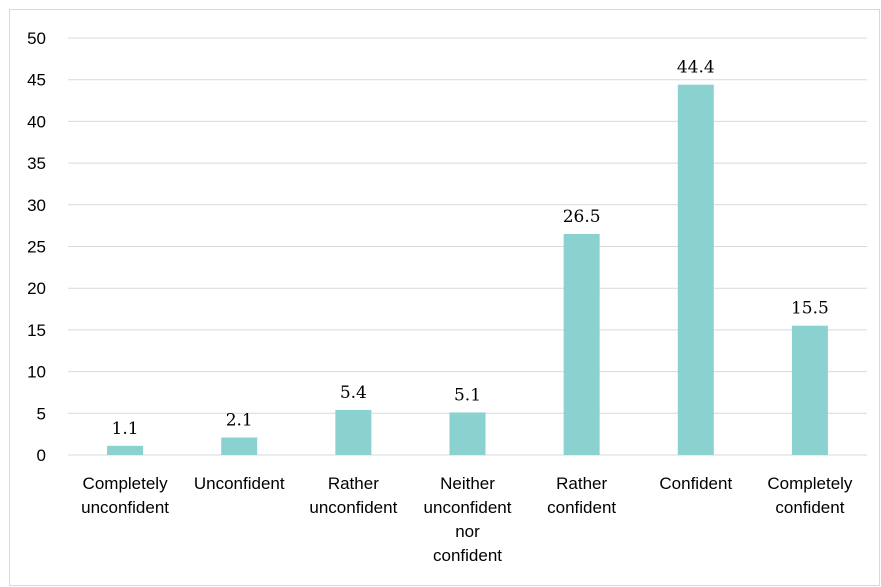 Image resolution: width=881 pixels, height=587 pixels. Describe the element at coordinates (36, 38) in the screenshot. I see `y-tick-label-50: 50` at that location.